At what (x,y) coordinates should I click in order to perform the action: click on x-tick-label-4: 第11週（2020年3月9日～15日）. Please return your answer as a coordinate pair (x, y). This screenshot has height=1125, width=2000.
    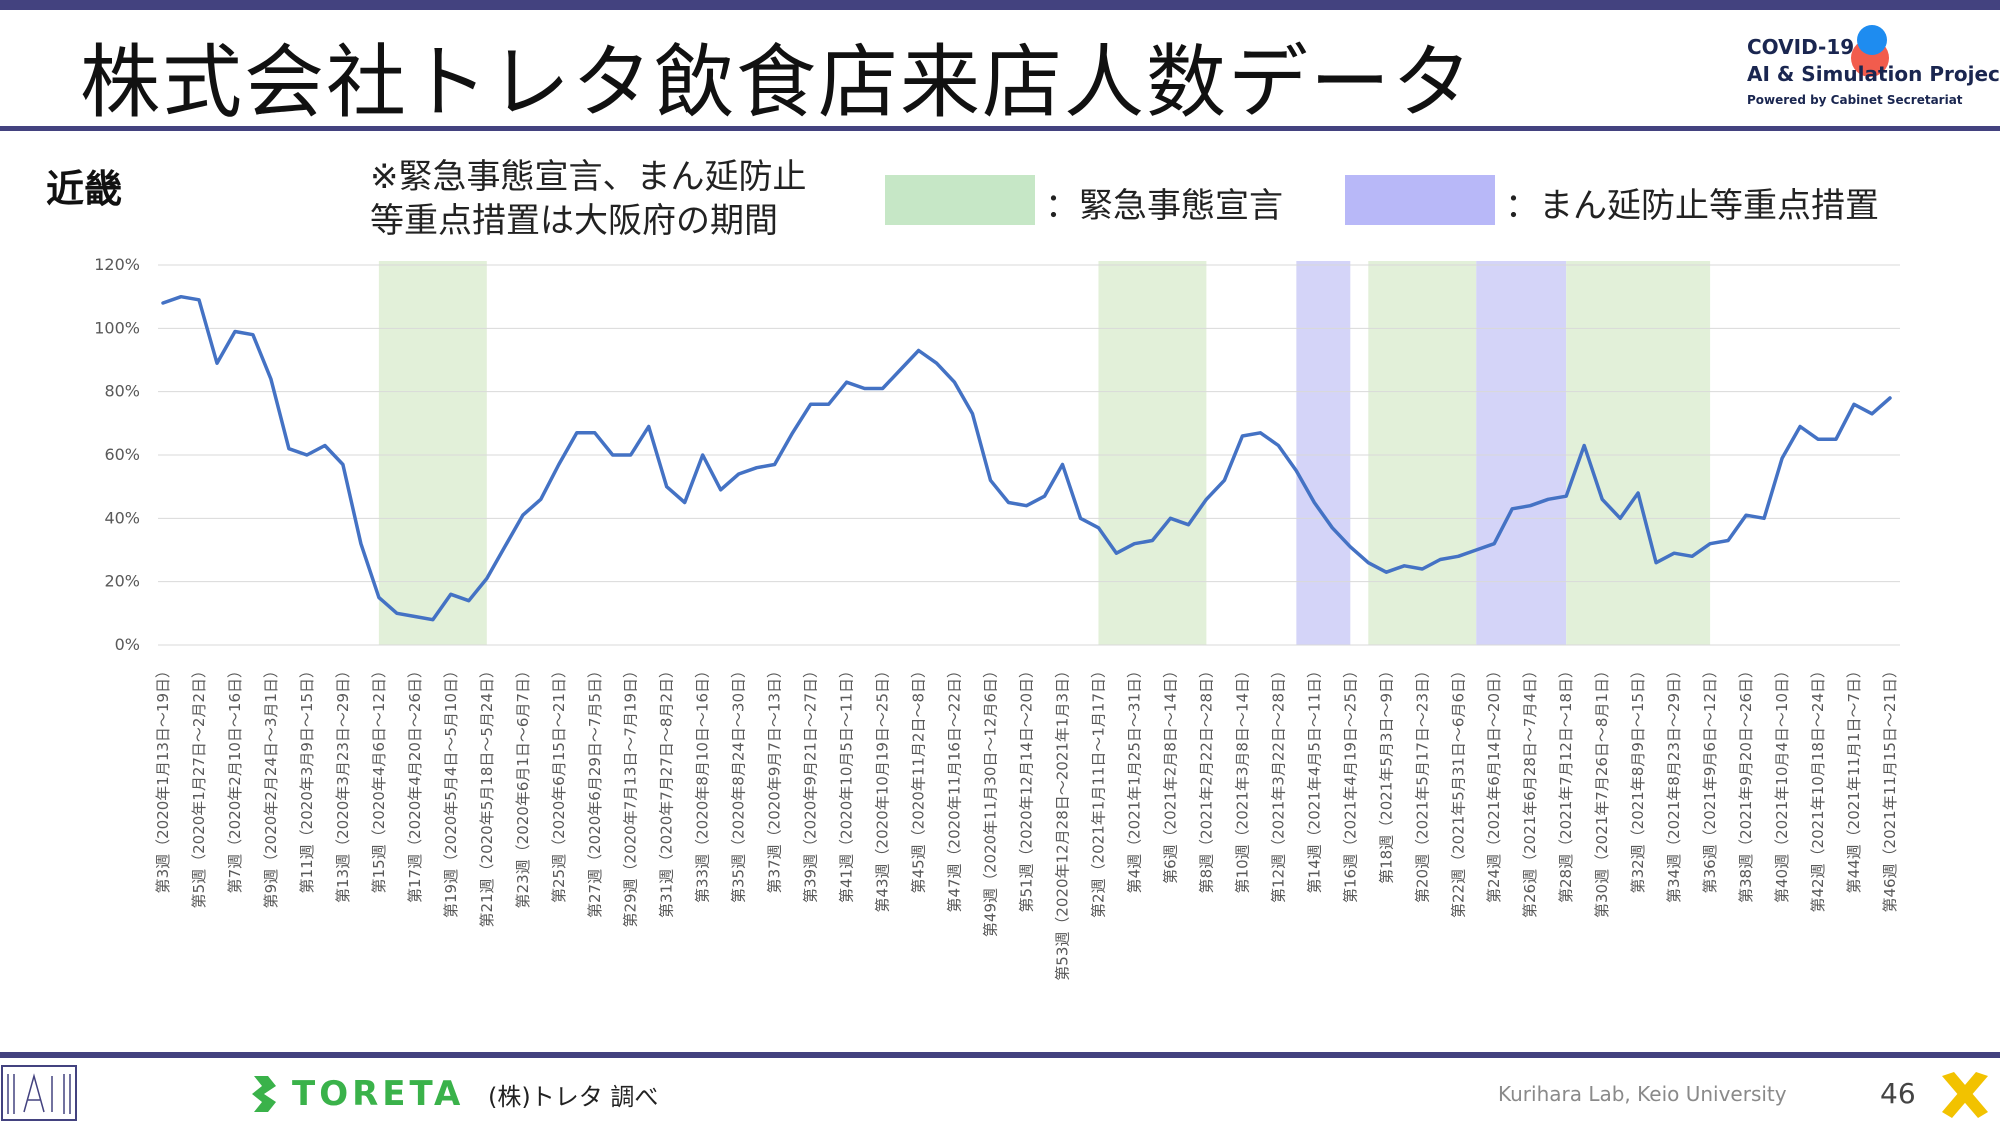
    Looking at the image, I should click on (307, 778).